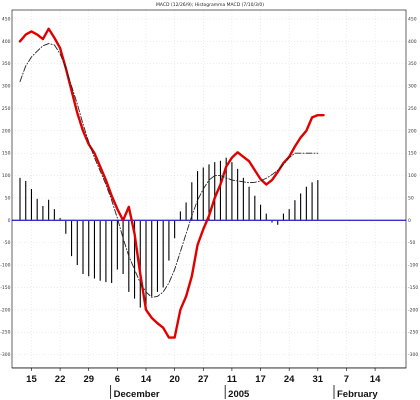 The height and width of the screenshot is (400, 420). I want to click on x-tick-label: 31, so click(318, 379).